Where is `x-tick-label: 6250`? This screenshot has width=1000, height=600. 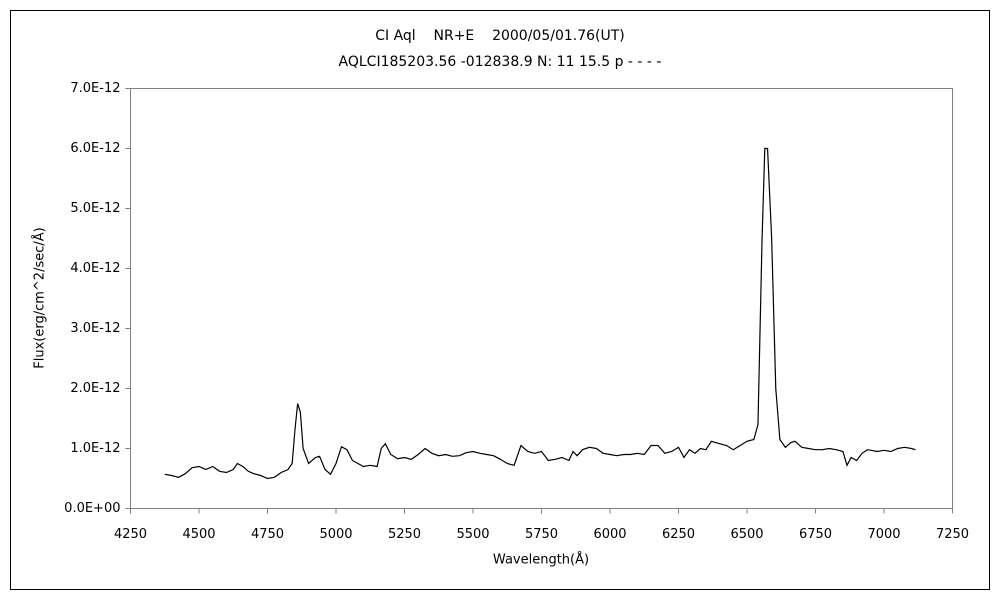 x-tick-label: 6250 is located at coordinates (678, 534).